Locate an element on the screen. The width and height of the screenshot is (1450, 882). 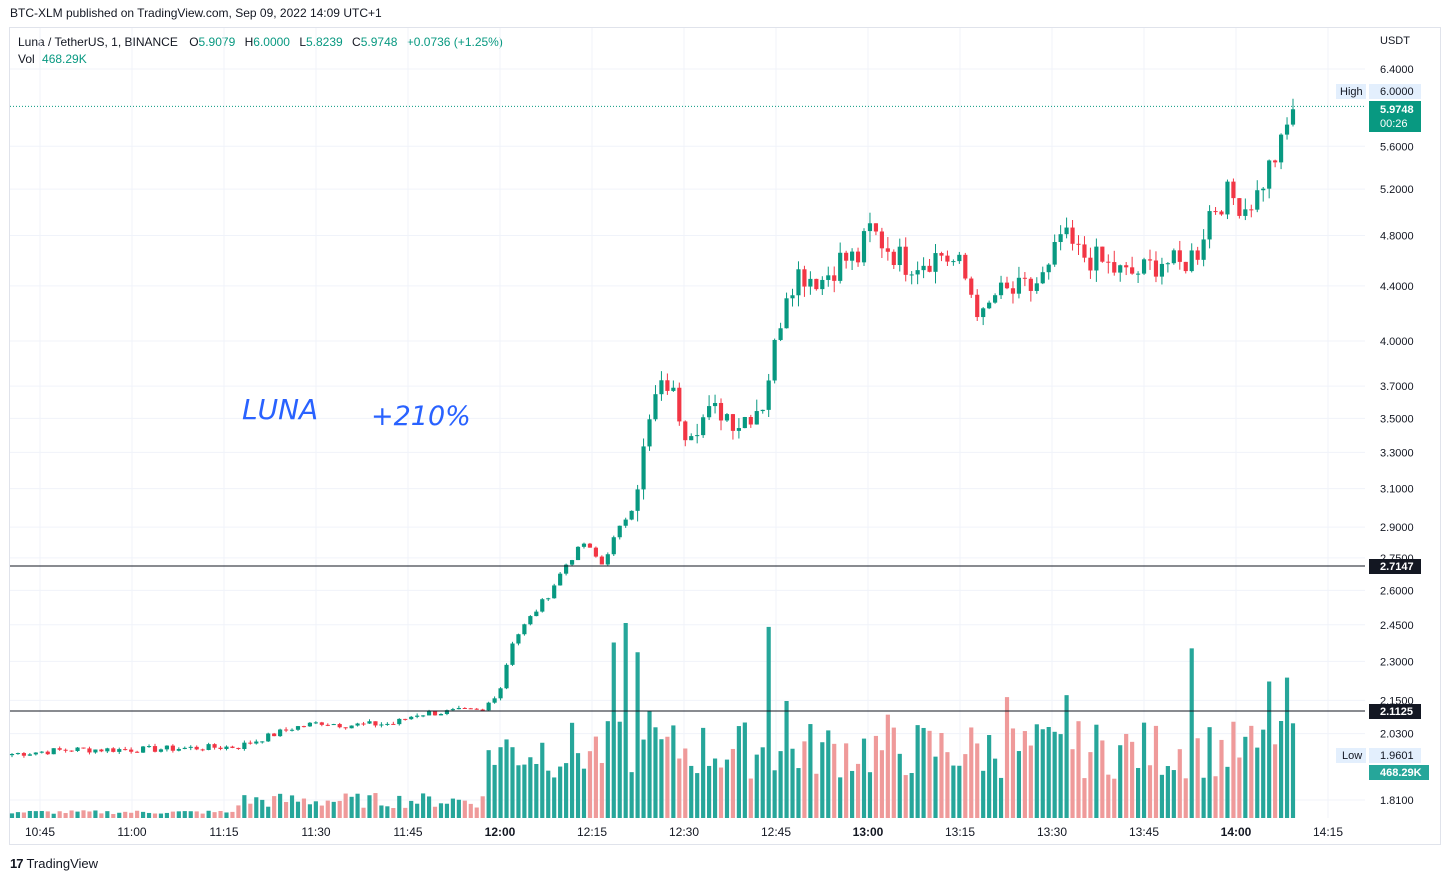
open-value: 5.9079 is located at coordinates (217, 42).